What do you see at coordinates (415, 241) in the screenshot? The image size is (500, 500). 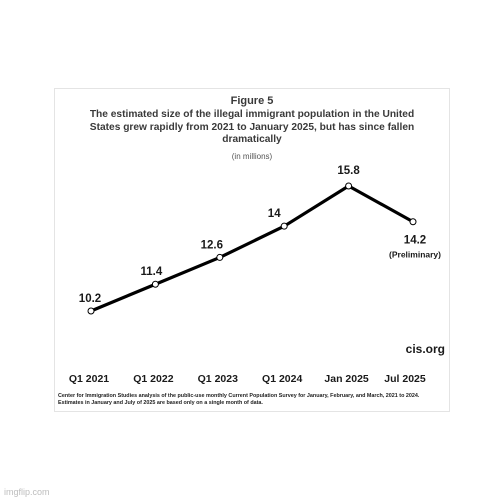 I see `data-label: 14.2` at bounding box center [415, 241].